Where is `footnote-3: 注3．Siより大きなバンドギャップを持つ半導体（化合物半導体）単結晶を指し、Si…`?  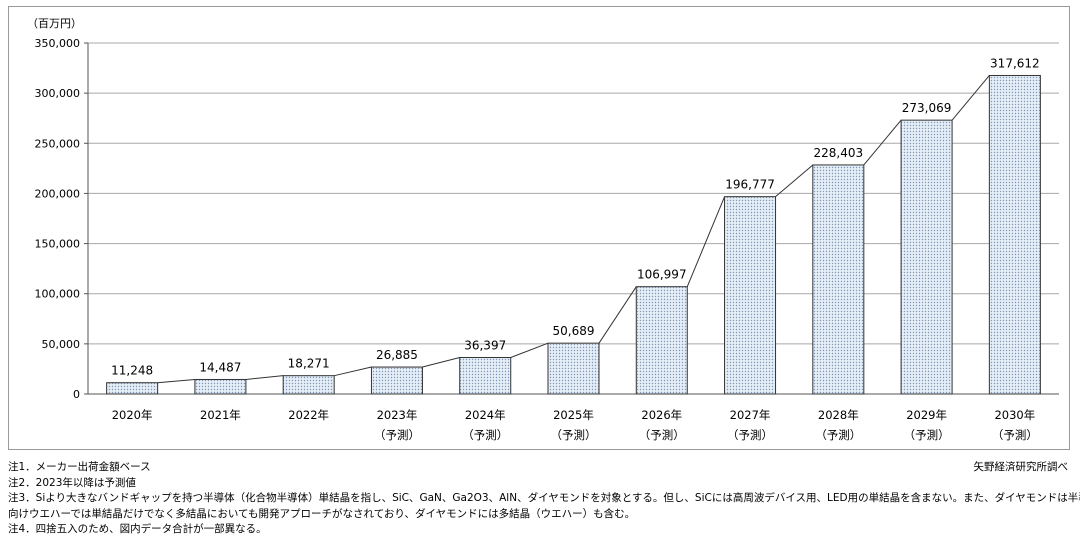 footnote-3: 注3．Siより大きなバンドギャップを持つ半導体（化合物半導体）単結晶を指し、Si… is located at coordinates (544, 498).